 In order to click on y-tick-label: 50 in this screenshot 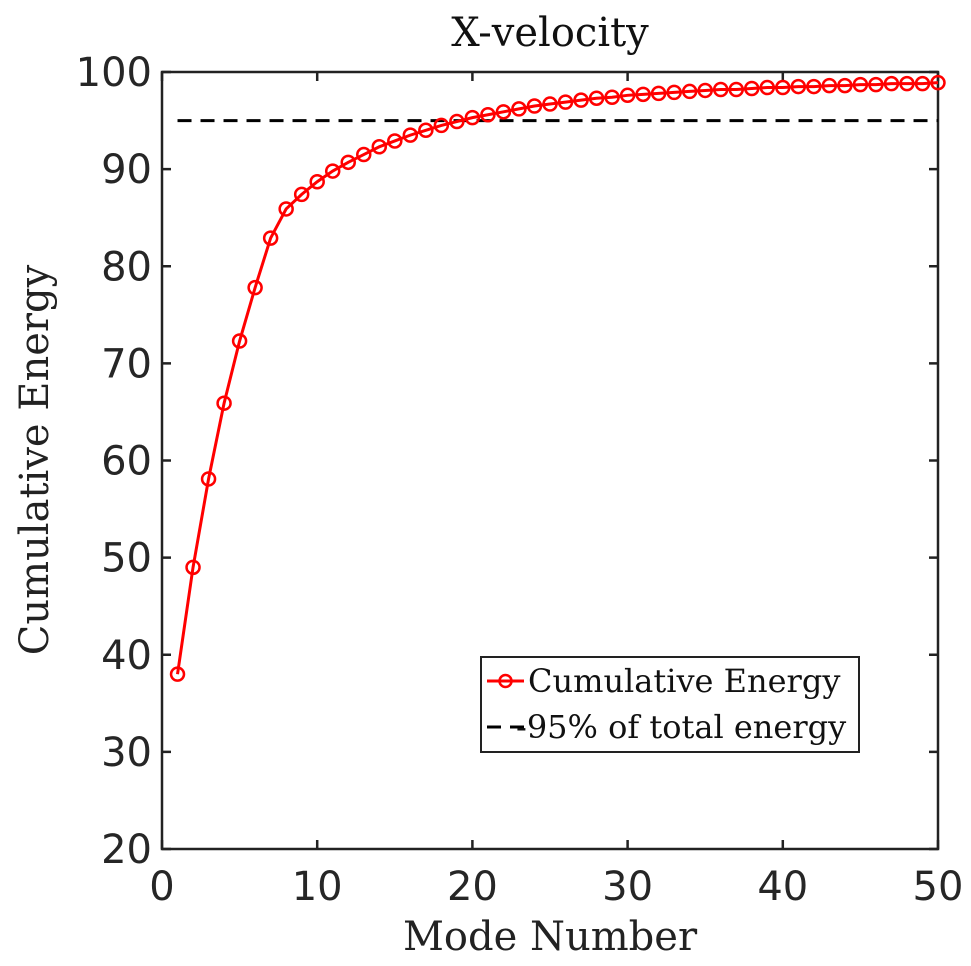, I will do `click(126, 559)`.